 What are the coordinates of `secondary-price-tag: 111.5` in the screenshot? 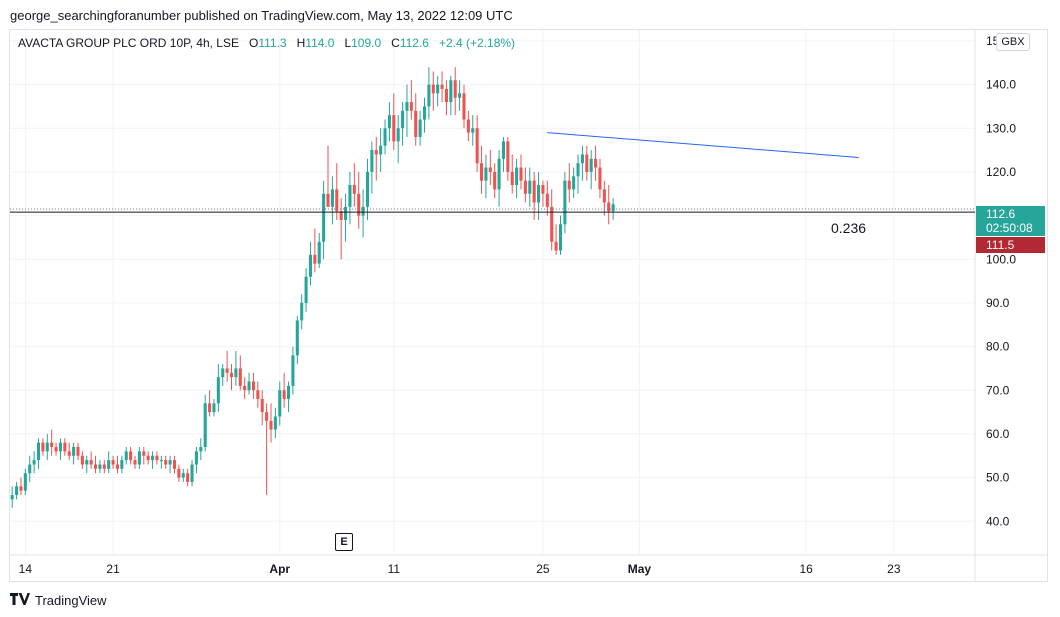 It's located at (1010, 245).